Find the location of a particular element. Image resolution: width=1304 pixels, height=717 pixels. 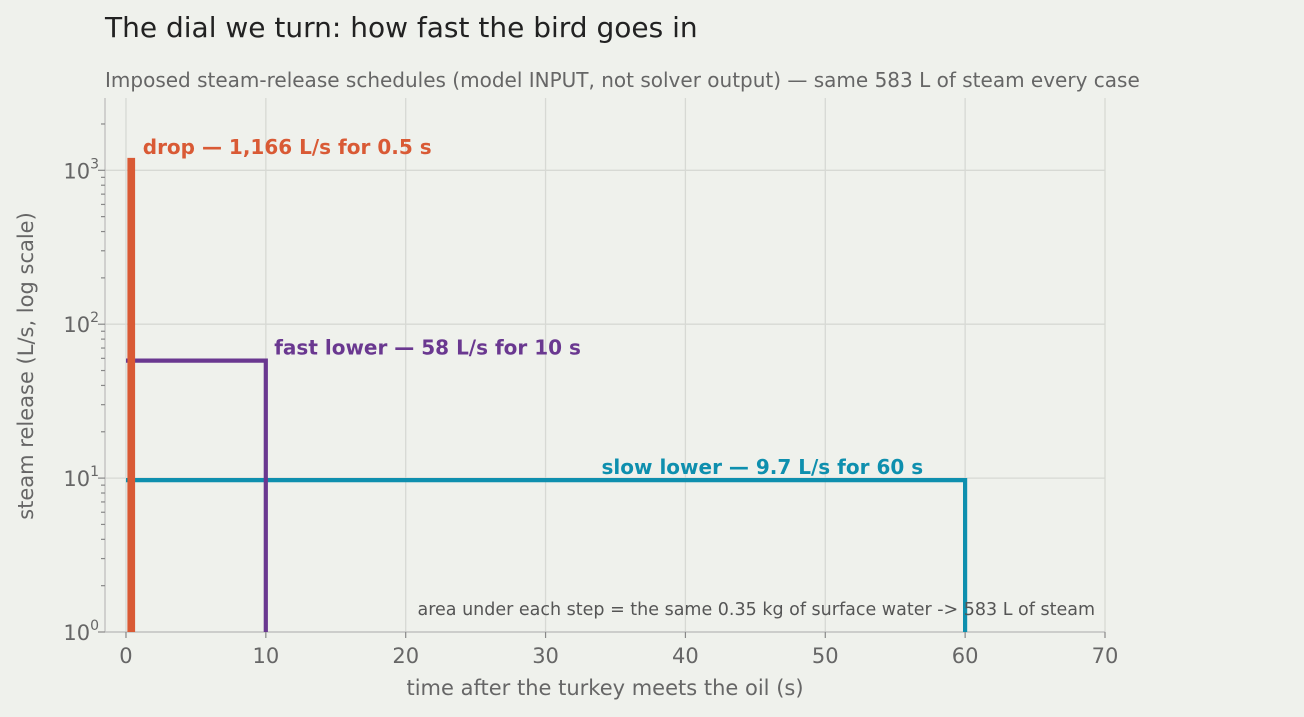

series-label-slow: slow lower — 9.7 L/s for 60 s is located at coordinates (763, 467).